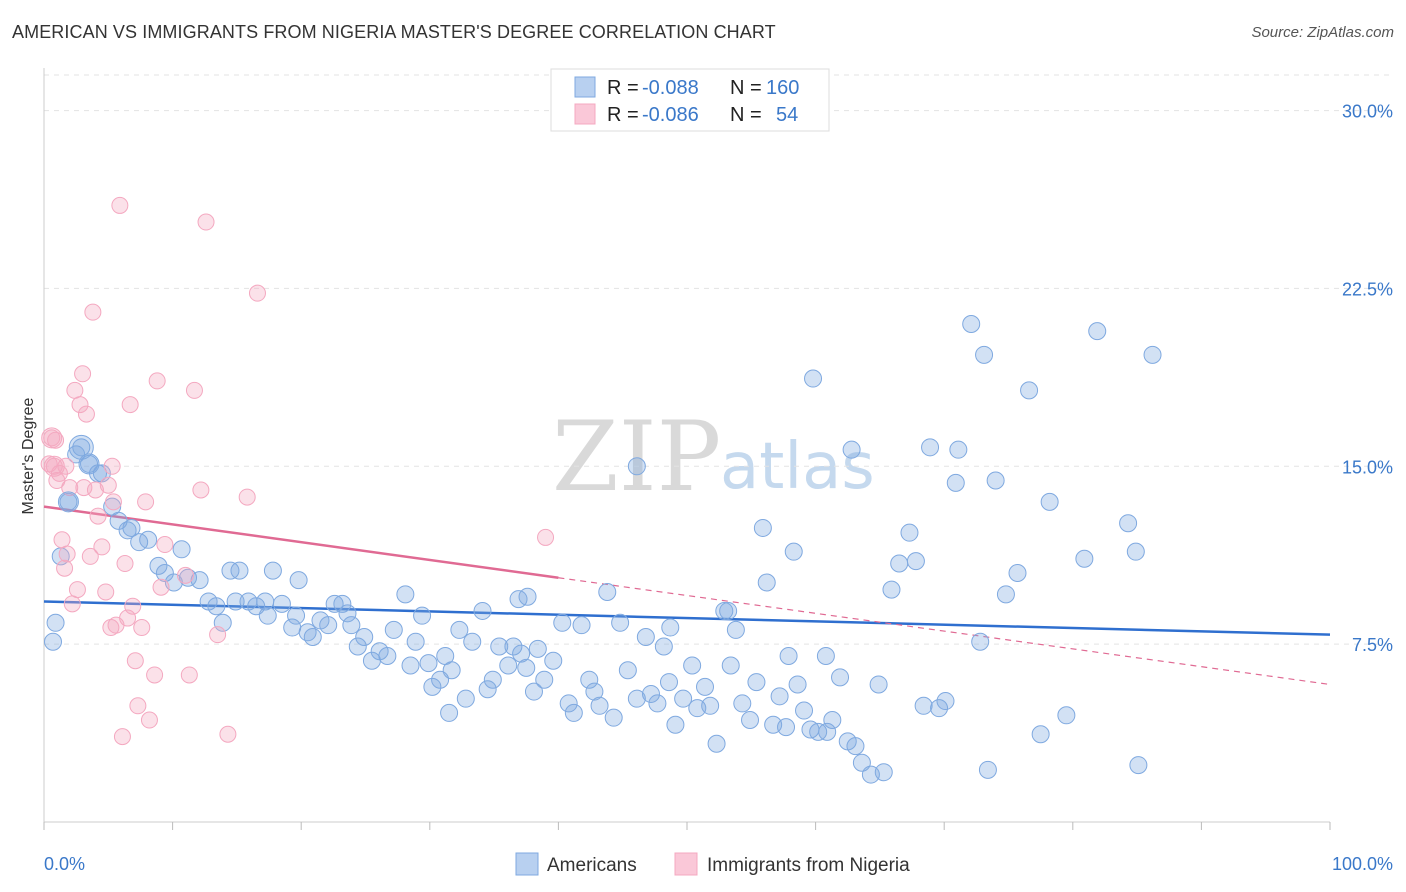 The image size is (1406, 892). I want to click on nigeria-swatch, so click(585, 114).